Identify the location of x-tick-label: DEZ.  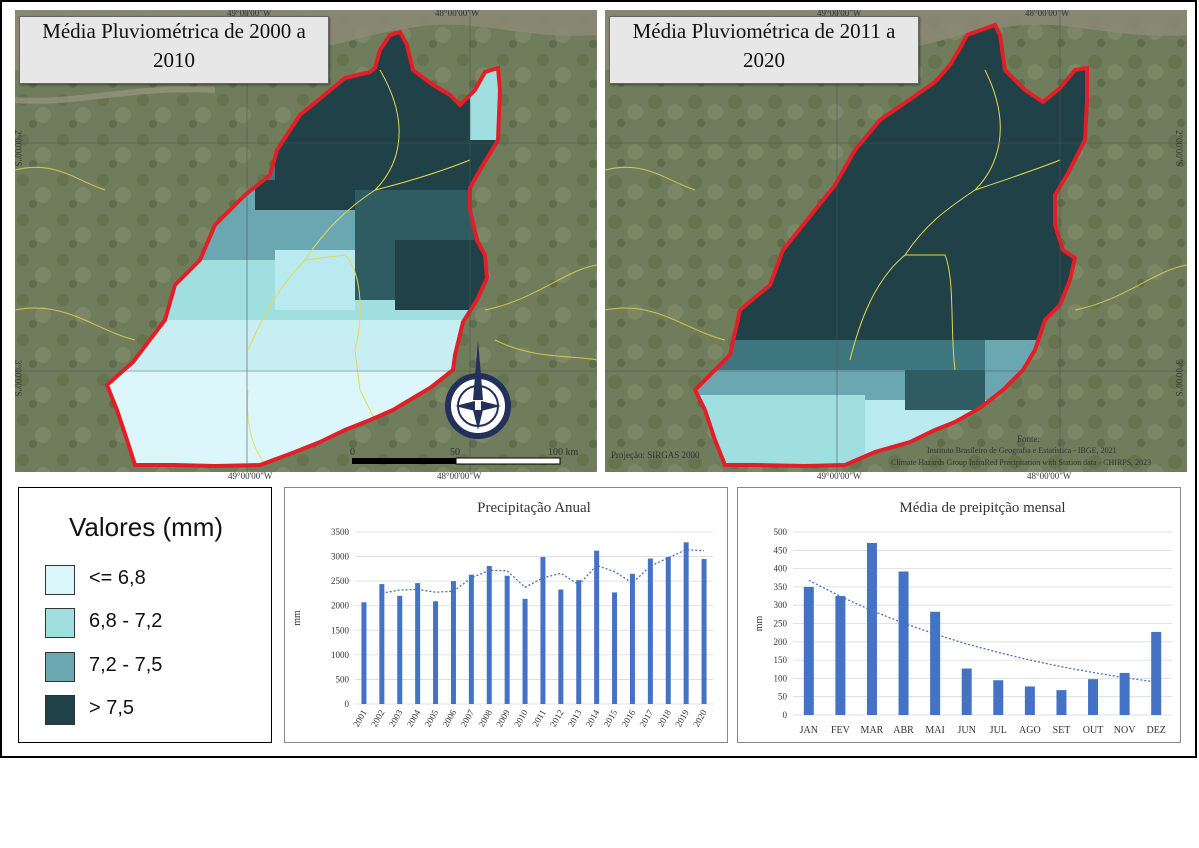
(1155, 730).